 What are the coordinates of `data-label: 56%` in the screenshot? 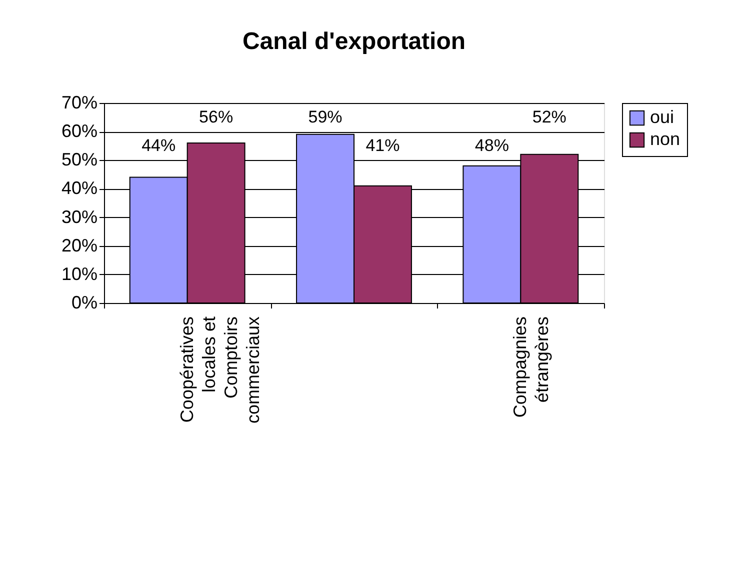 It's located at (216, 116).